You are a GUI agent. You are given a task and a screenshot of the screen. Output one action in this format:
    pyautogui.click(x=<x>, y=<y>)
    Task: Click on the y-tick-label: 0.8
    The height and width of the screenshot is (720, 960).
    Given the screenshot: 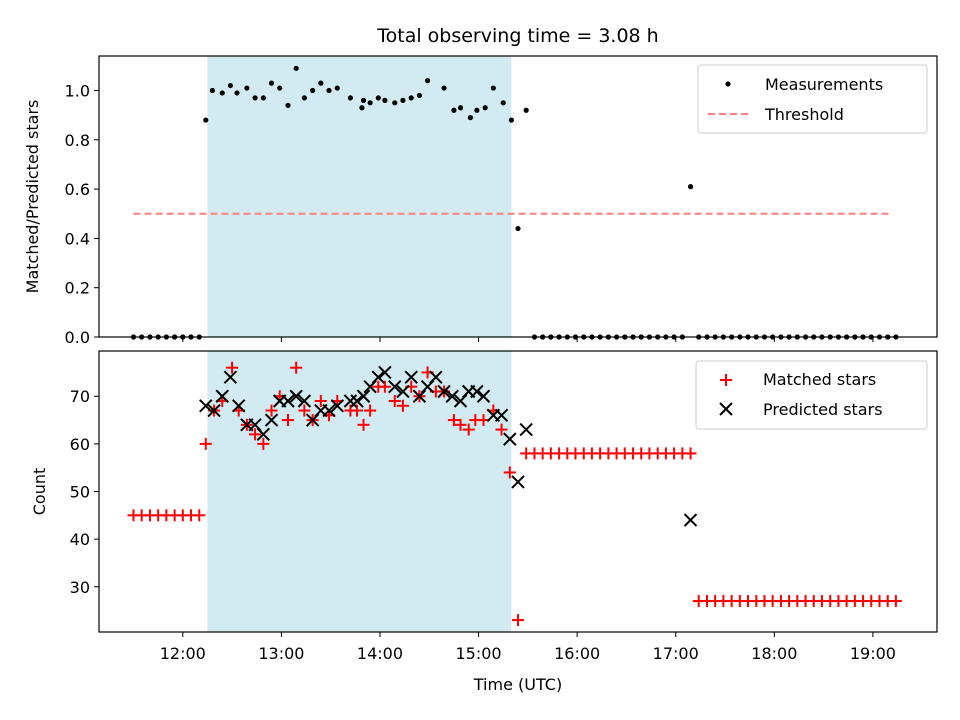 What is the action you would take?
    pyautogui.click(x=77, y=140)
    